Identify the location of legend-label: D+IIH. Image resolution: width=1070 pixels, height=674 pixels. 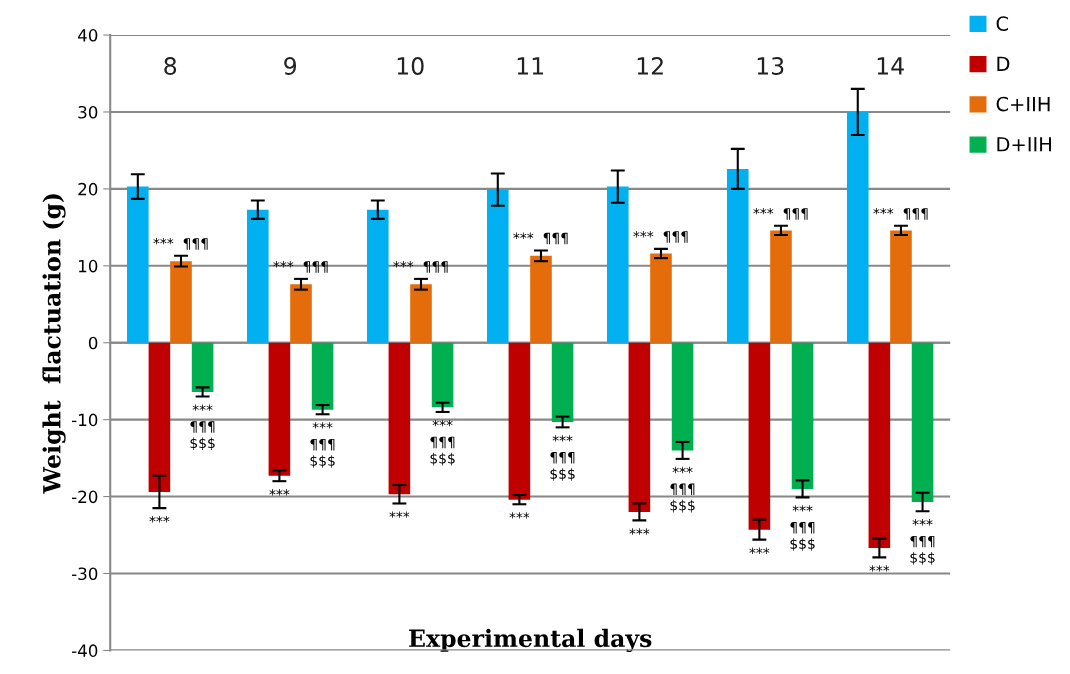
(1024, 144).